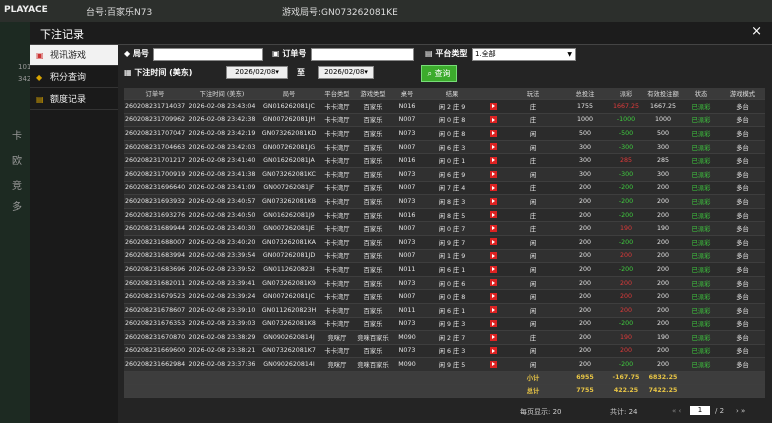 This screenshot has width=772, height=423. I want to click on background-side-text: 卡, so click(17, 136).